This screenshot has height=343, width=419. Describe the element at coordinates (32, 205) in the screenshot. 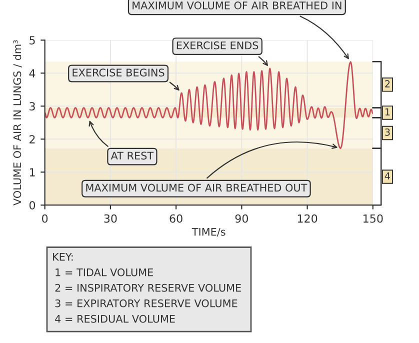

I see `y-tick-label: 0` at that location.